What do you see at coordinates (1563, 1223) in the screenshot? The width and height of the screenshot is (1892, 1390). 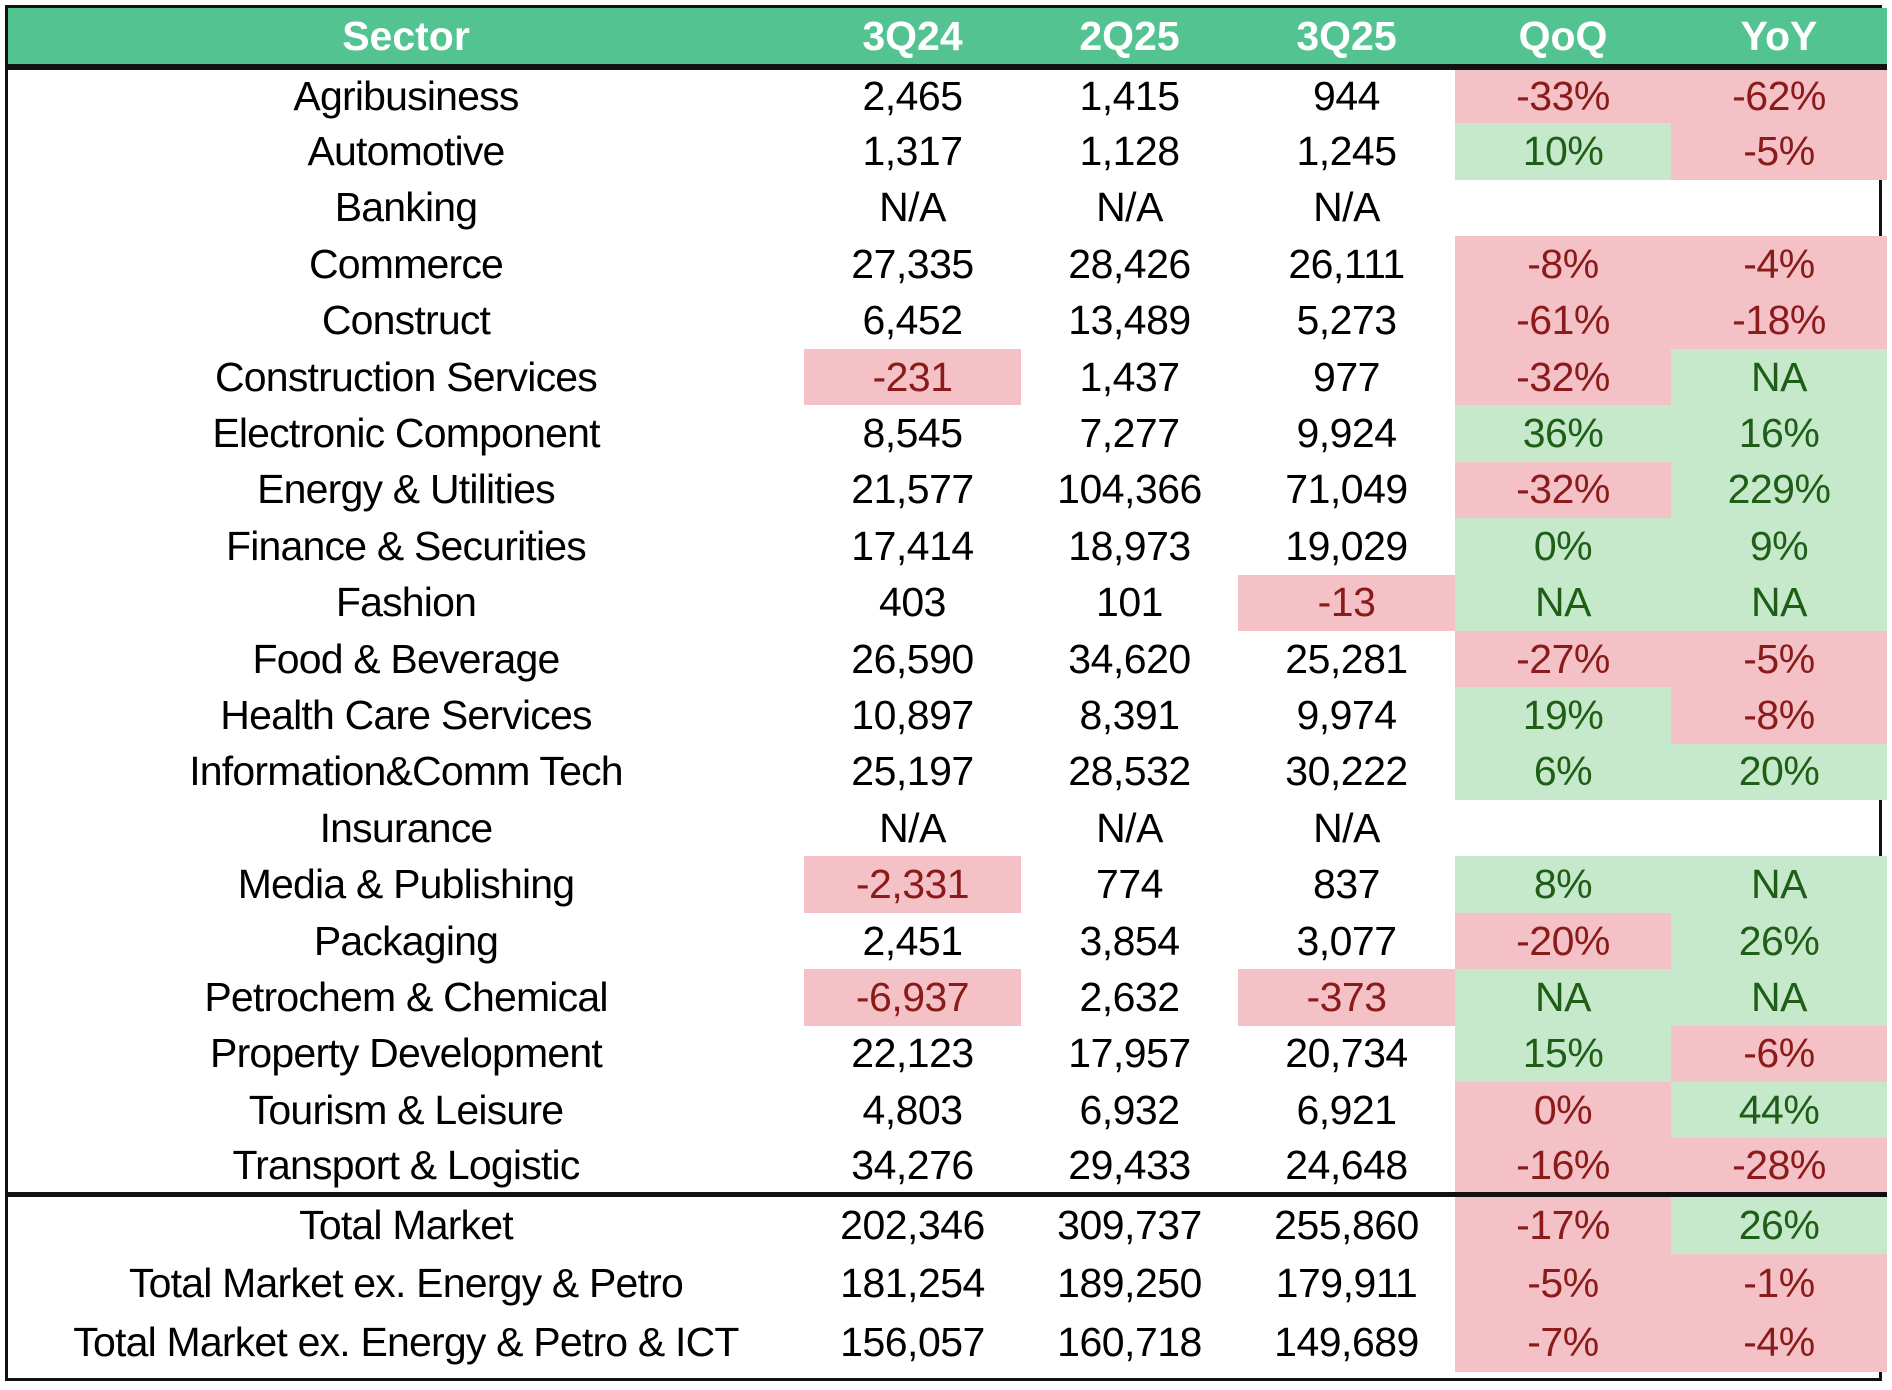 I see `qoq-change-cell: -17%` at bounding box center [1563, 1223].